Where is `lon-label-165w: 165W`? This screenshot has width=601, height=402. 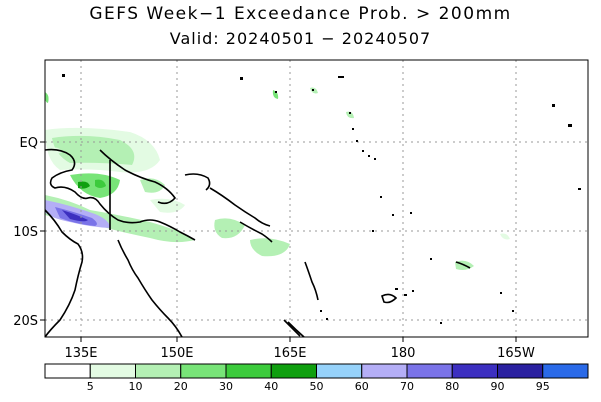
lon-label-165w: 165W is located at coordinates (516, 353).